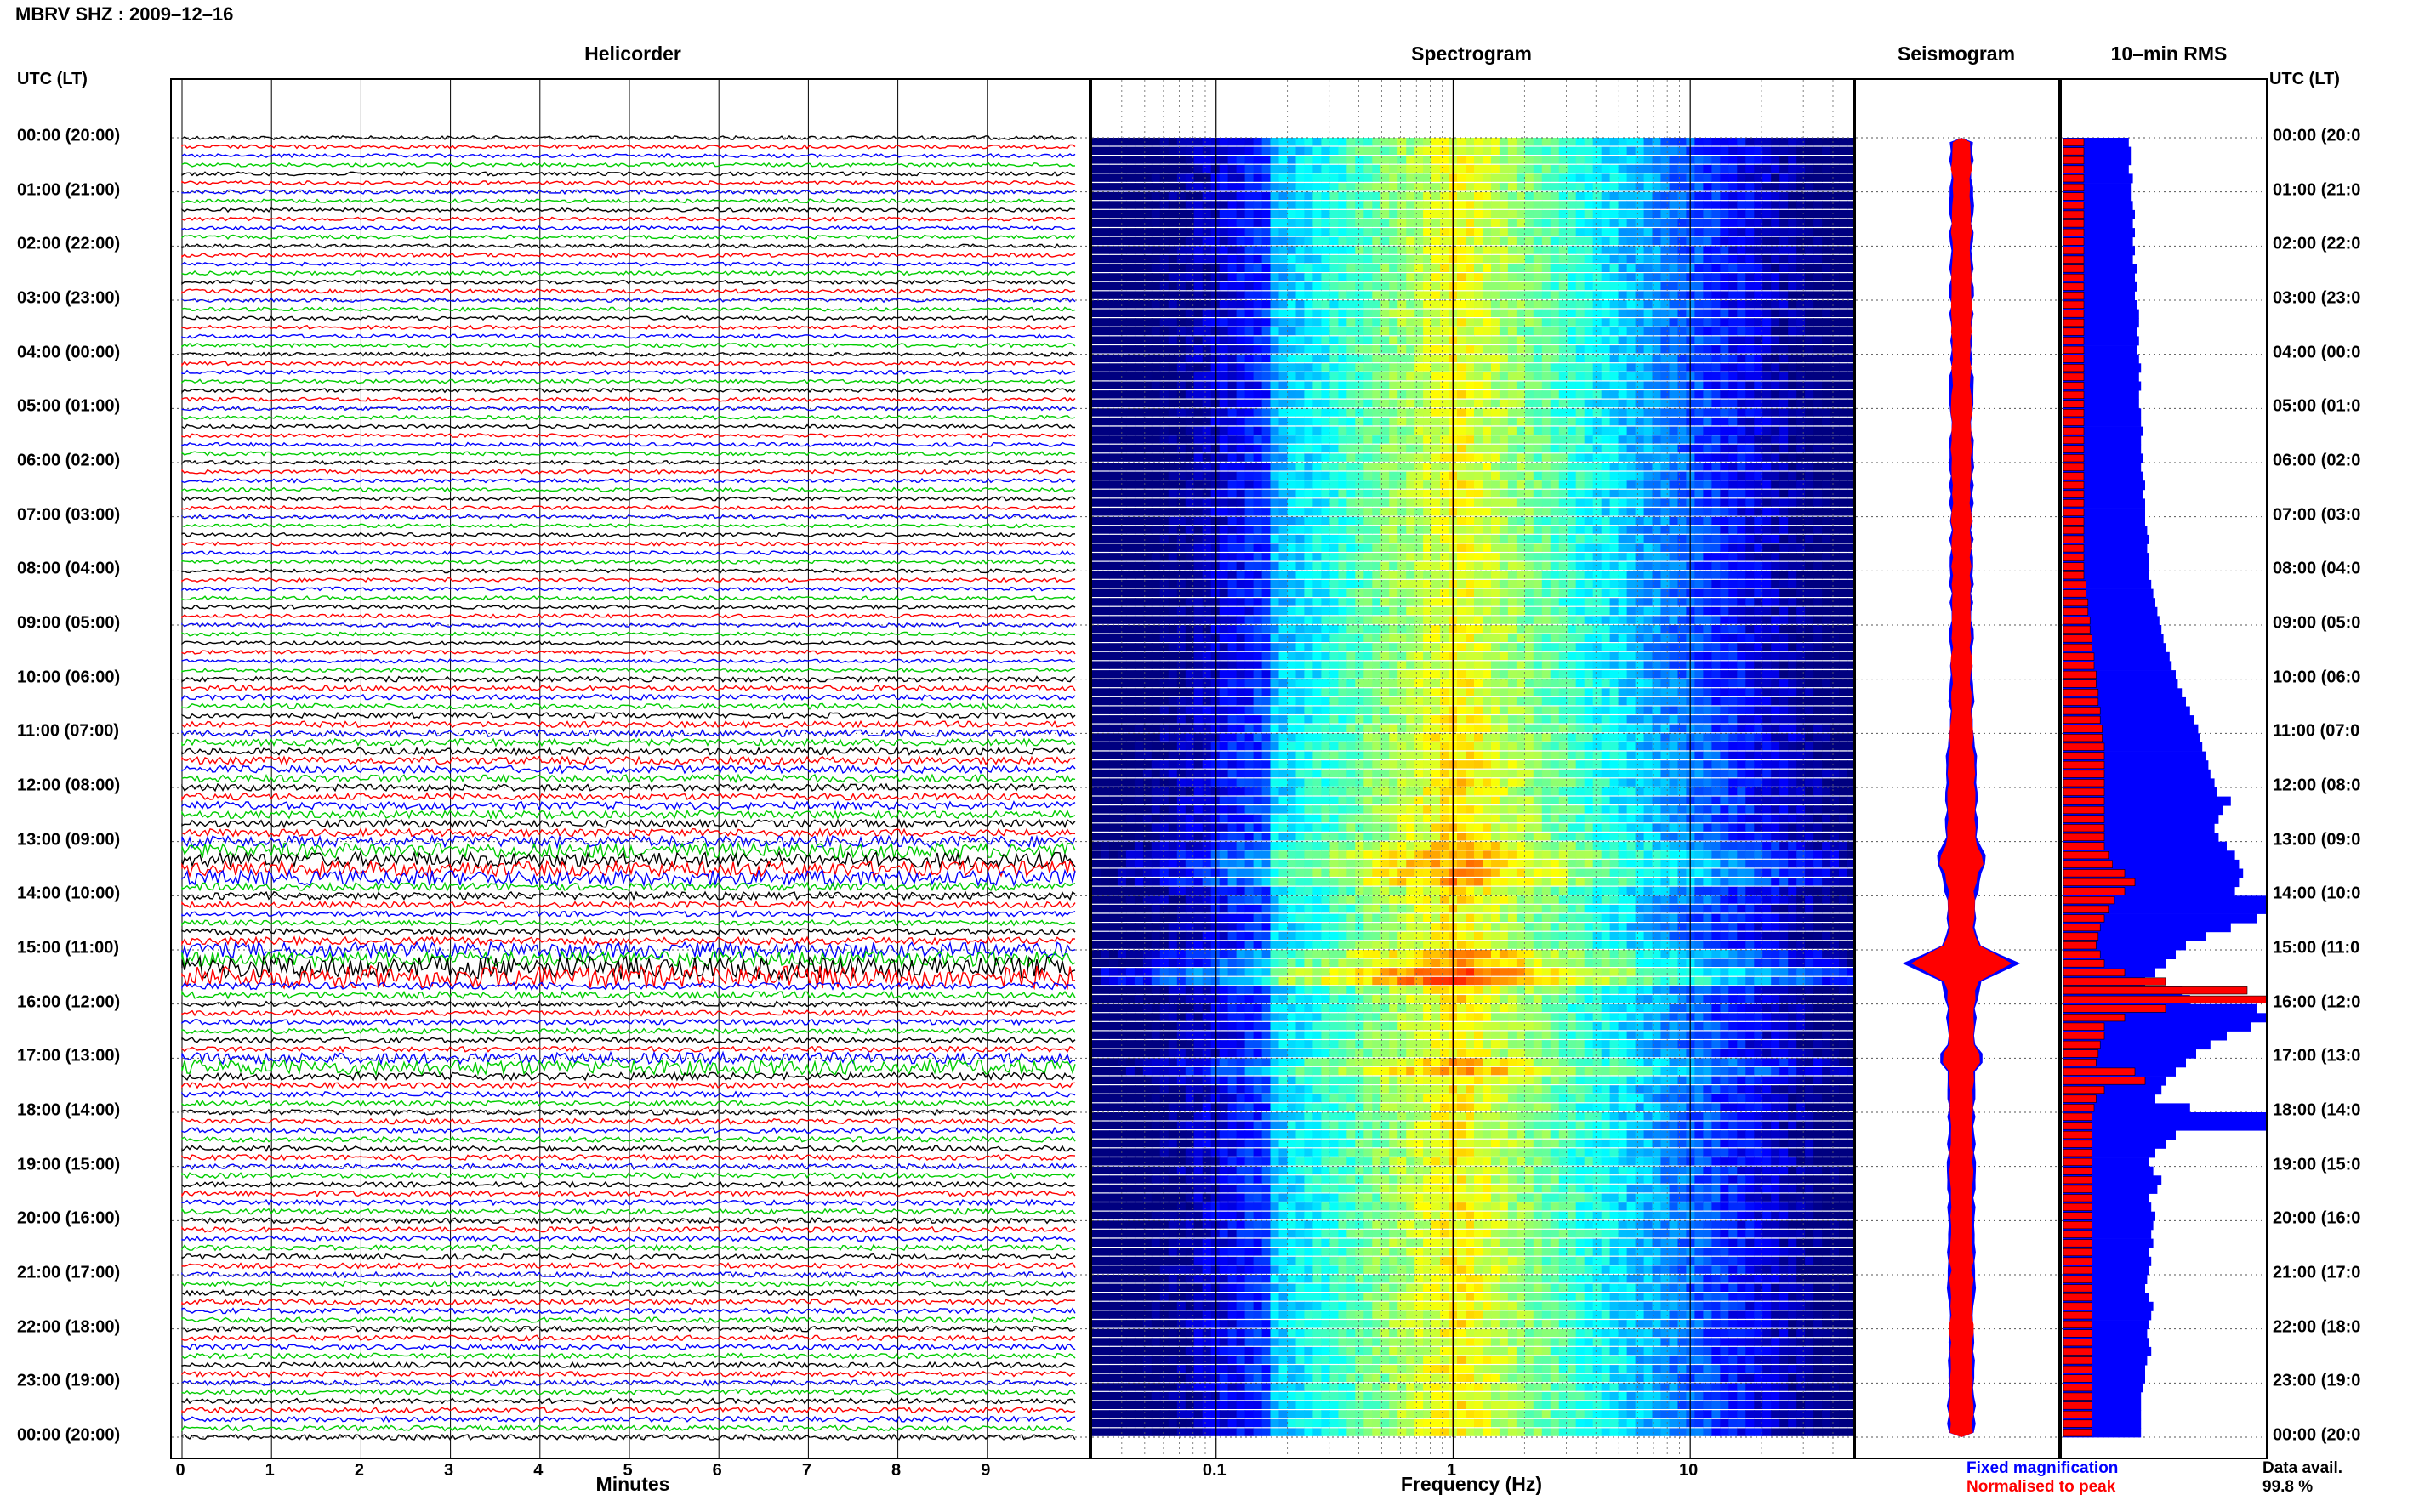 Image resolution: width=2419 pixels, height=1512 pixels. Describe the element at coordinates (69, 1002) in the screenshot. I see `hour-label: 16:00 (12:00)` at that location.